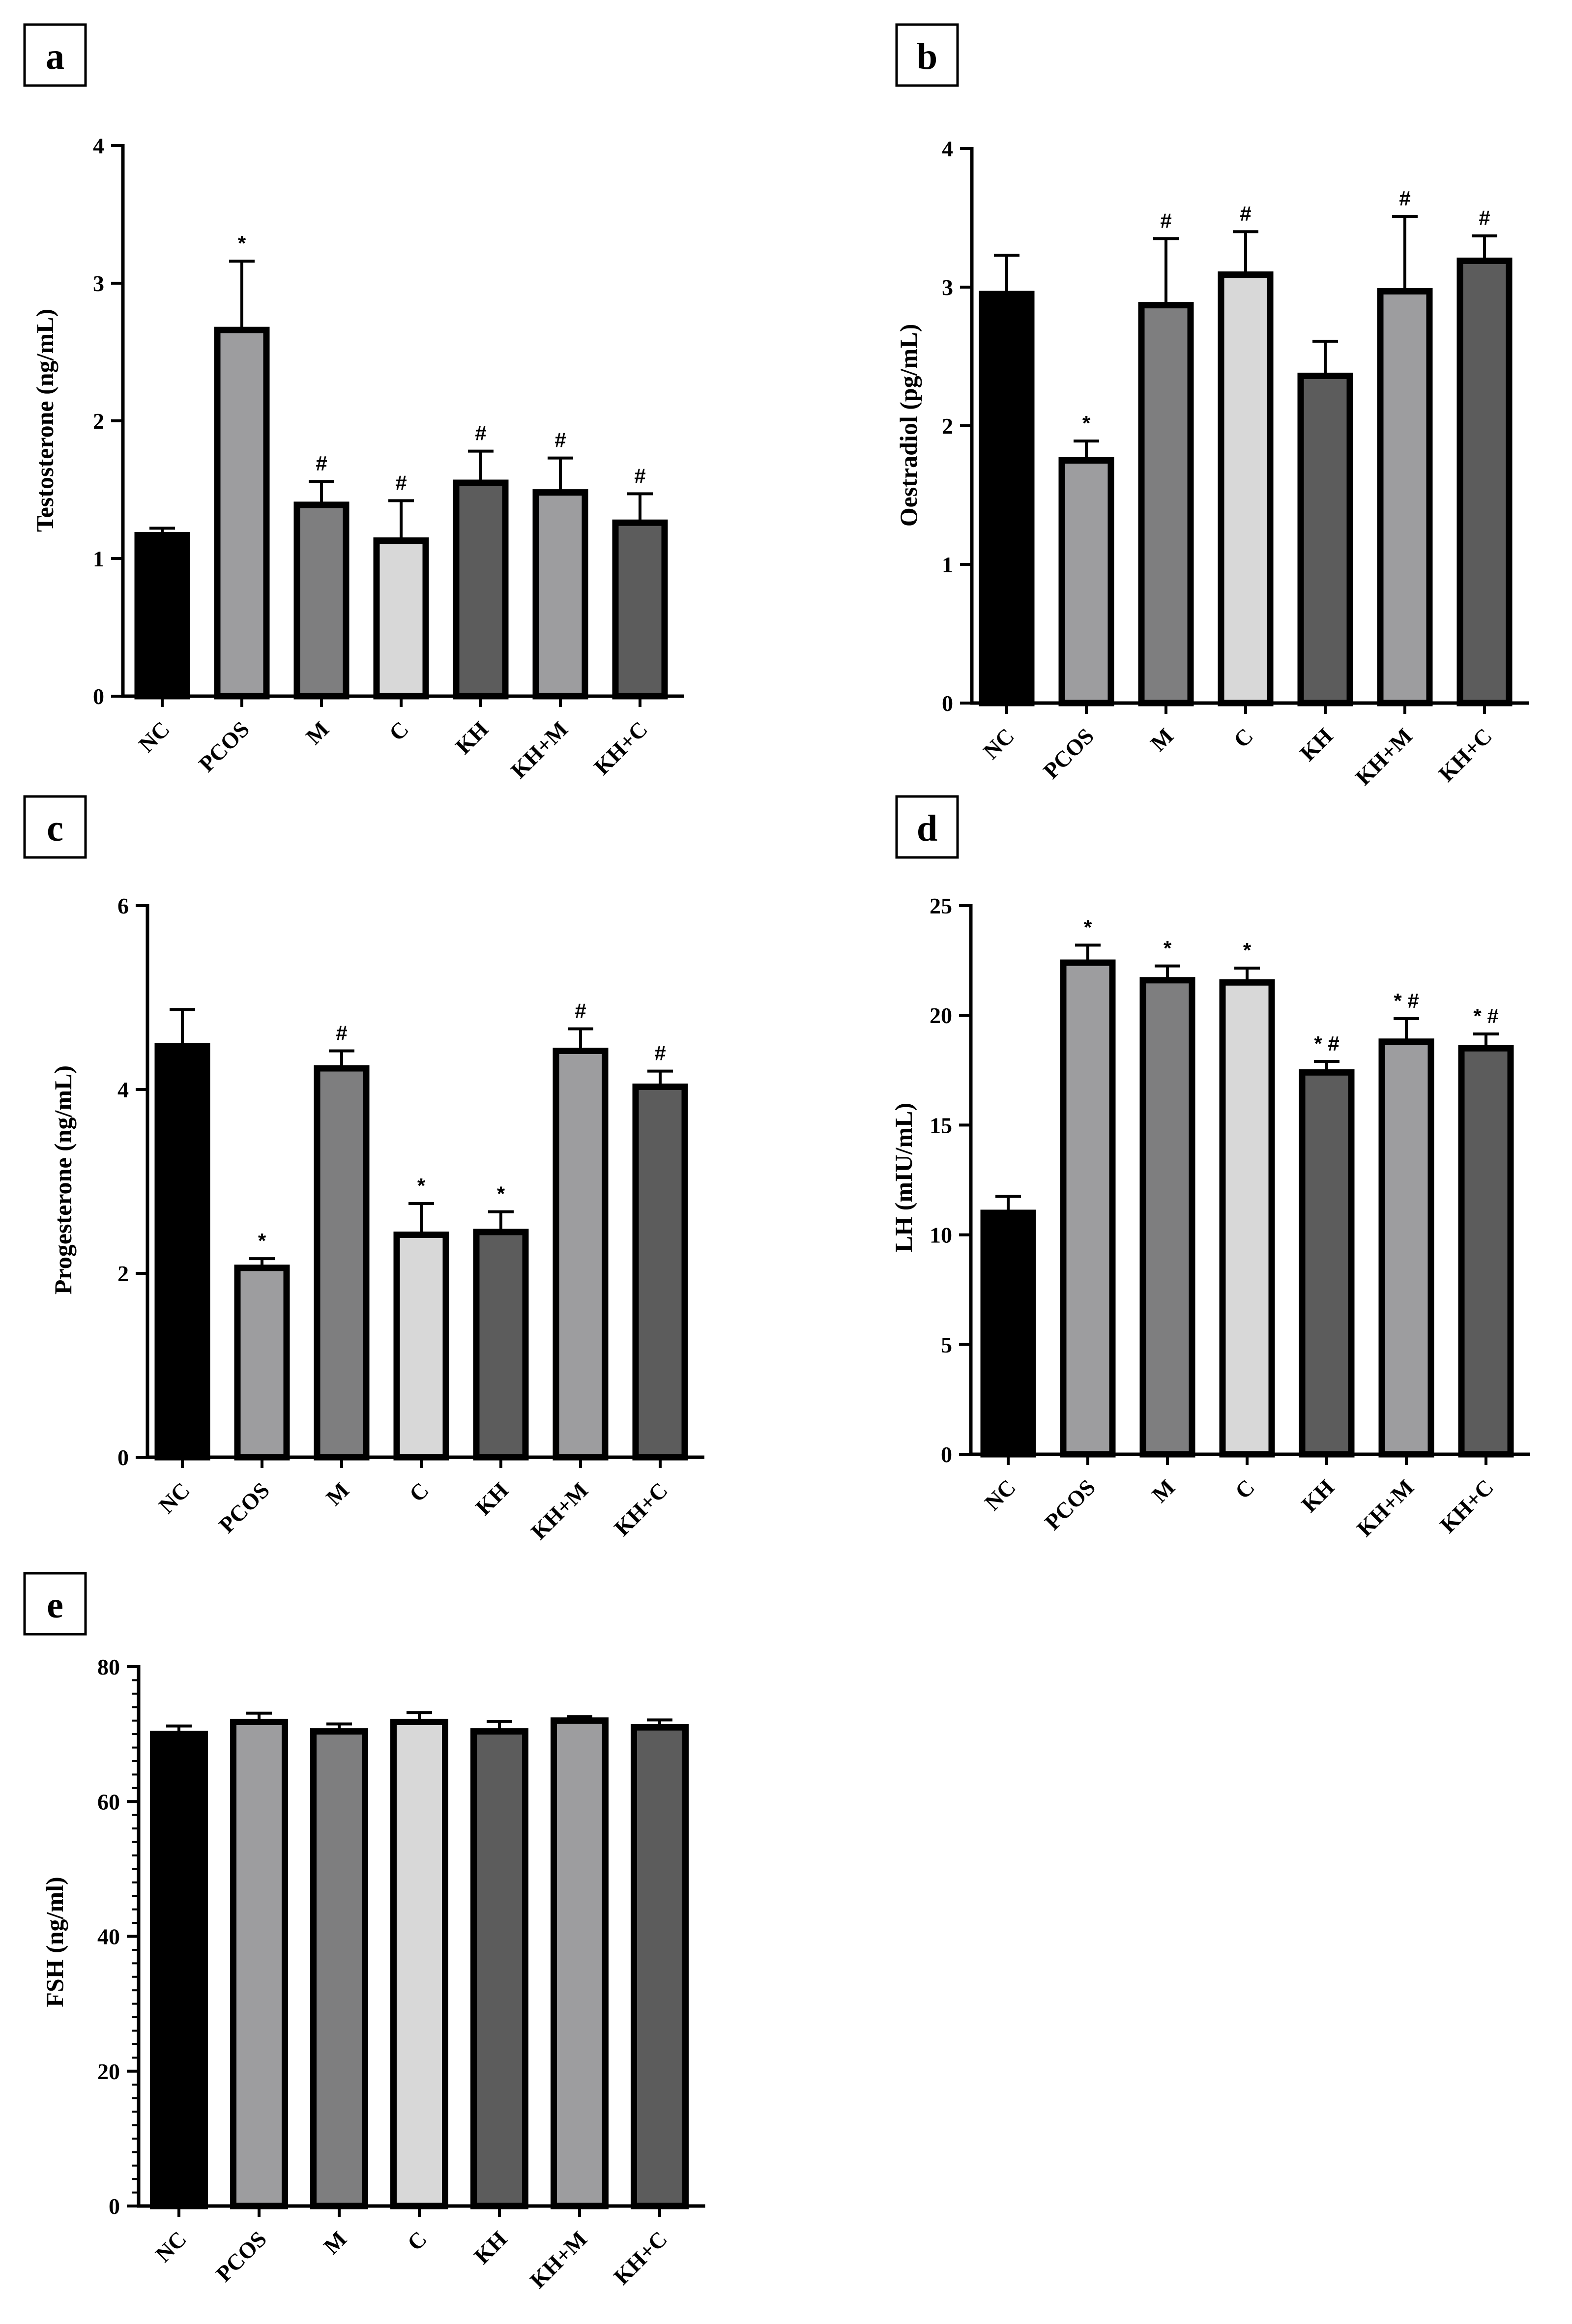 This screenshot has height=2324, width=1572. What do you see at coordinates (399, 731) in the screenshot?
I see `panel-a-category-label: C` at bounding box center [399, 731].